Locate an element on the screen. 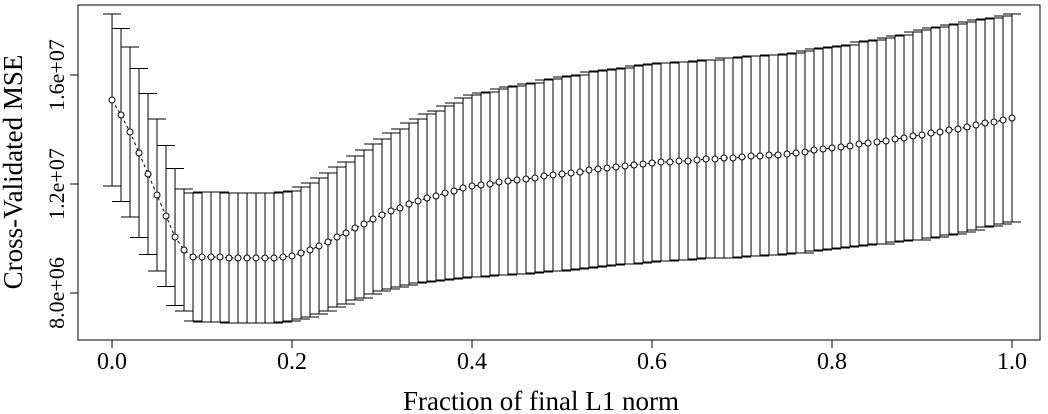 The width and height of the screenshot is (1048, 414). x-tick-label: 0.0 is located at coordinates (112, 362).